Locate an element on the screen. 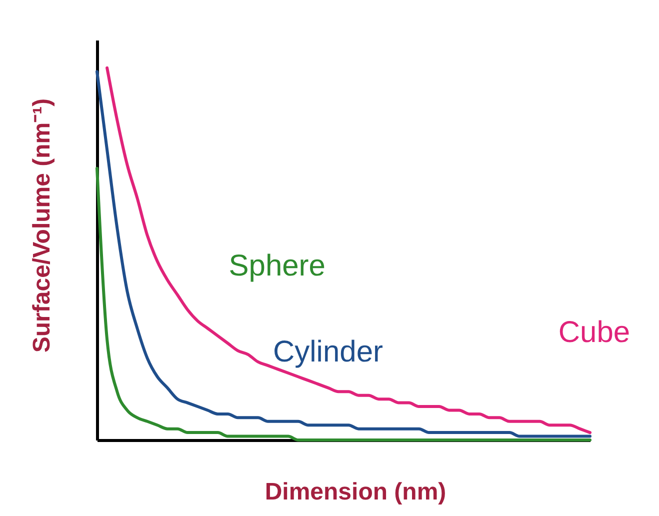 This screenshot has width=659, height=516. text: Cube is located at coordinates (594, 333).